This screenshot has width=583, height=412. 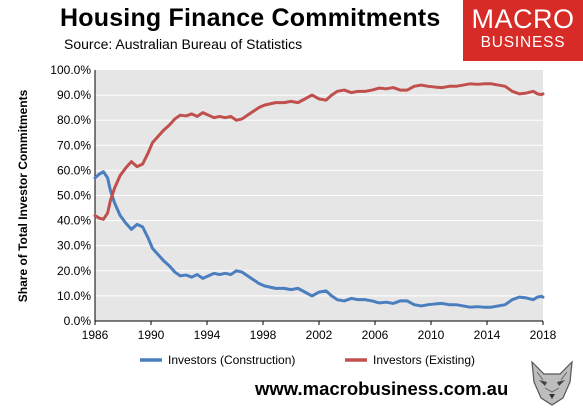 What do you see at coordinates (70, 70) in the screenshot?
I see `y-tick-label: 100.0%` at bounding box center [70, 70].